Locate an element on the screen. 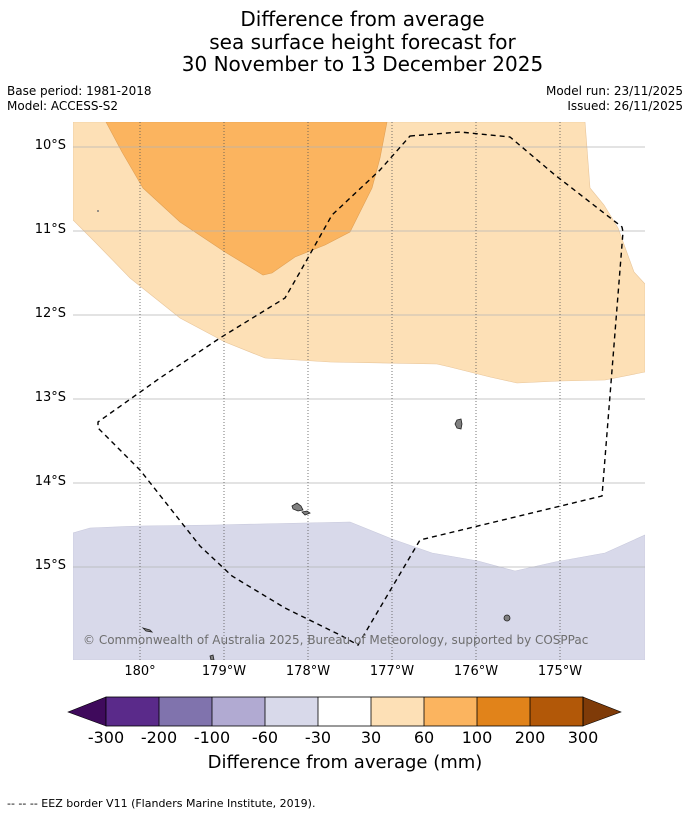 The height and width of the screenshot is (816, 690). title-line-1: Difference from average is located at coordinates (362, 19).